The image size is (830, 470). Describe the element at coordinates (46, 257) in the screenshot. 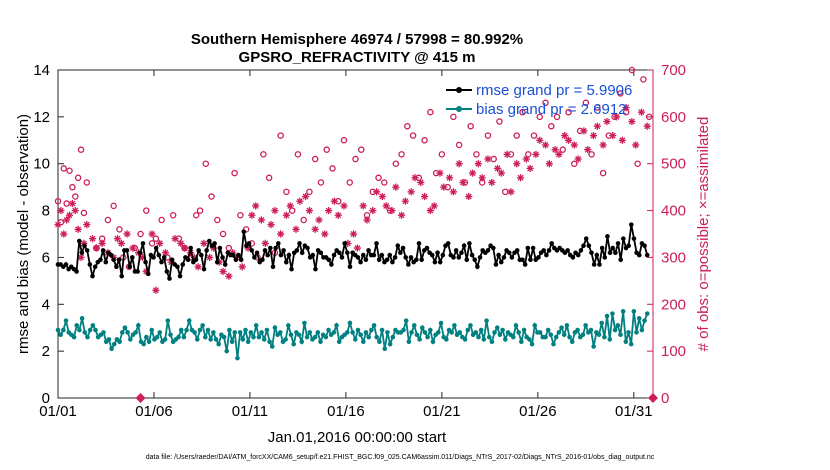

I see `y-tick-left-label: 6` at that location.